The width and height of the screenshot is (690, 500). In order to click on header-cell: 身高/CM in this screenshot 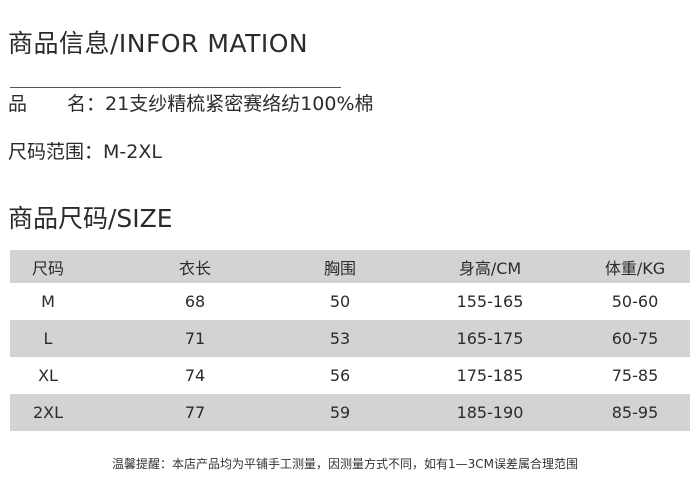, I will do `click(490, 268)`.